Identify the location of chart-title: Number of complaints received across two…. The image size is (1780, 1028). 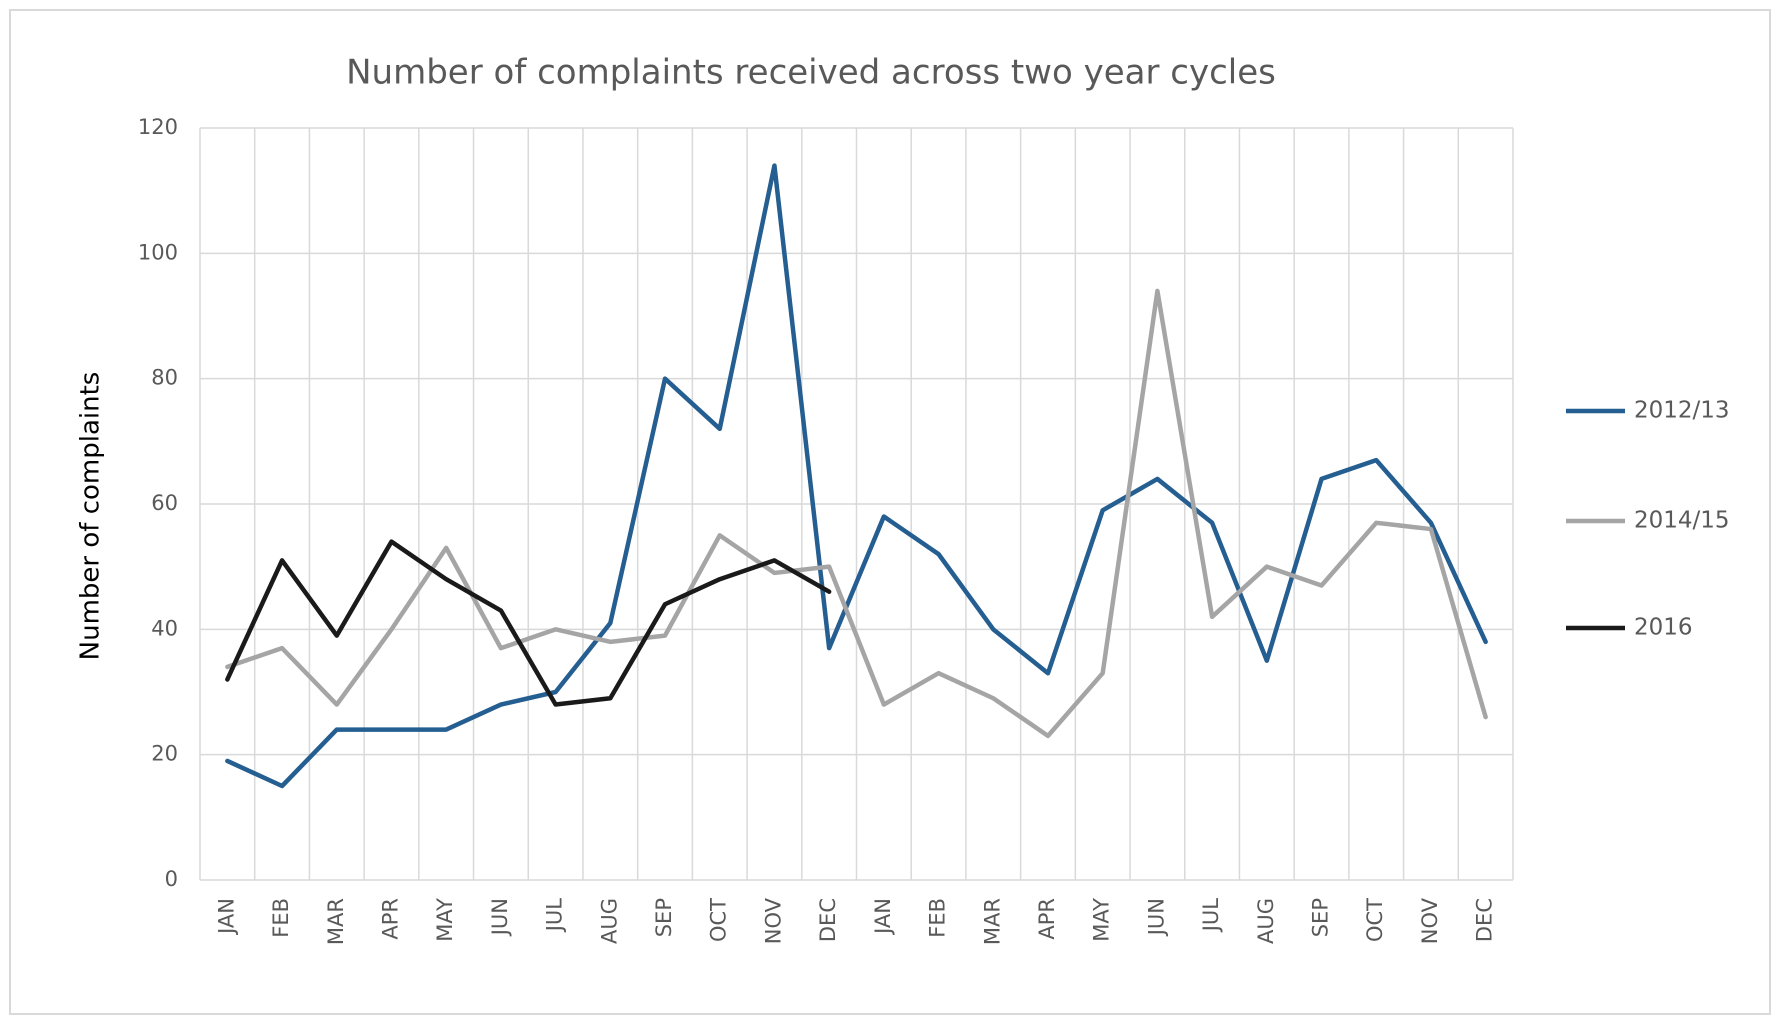
(811, 73).